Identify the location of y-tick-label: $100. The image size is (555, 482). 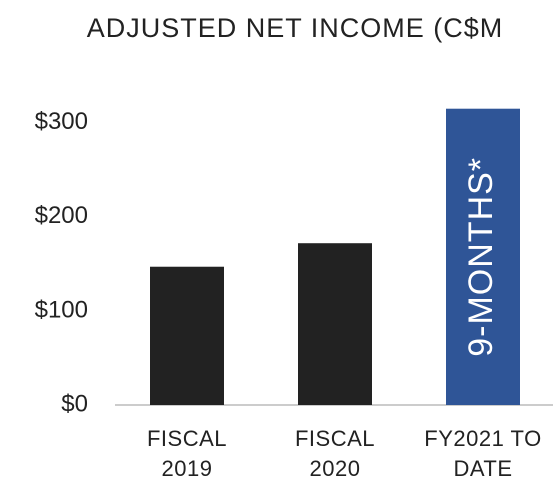
(61, 309).